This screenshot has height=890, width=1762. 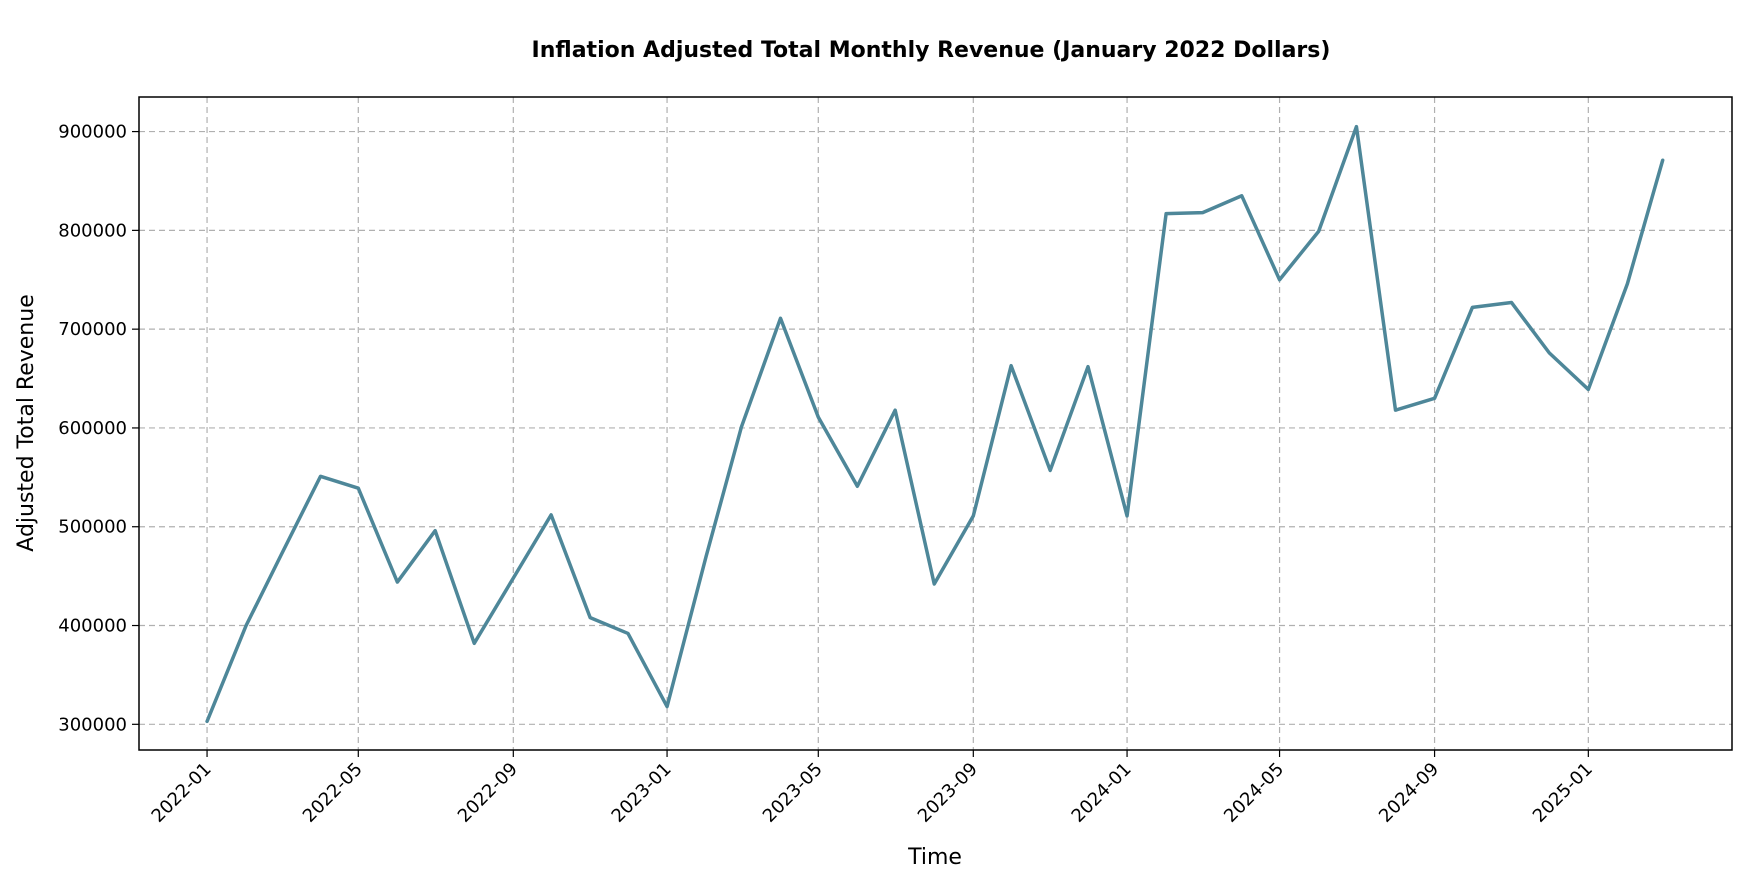 What do you see at coordinates (488, 793) in the screenshot?
I see `x-tick-label: 2022-09` at bounding box center [488, 793].